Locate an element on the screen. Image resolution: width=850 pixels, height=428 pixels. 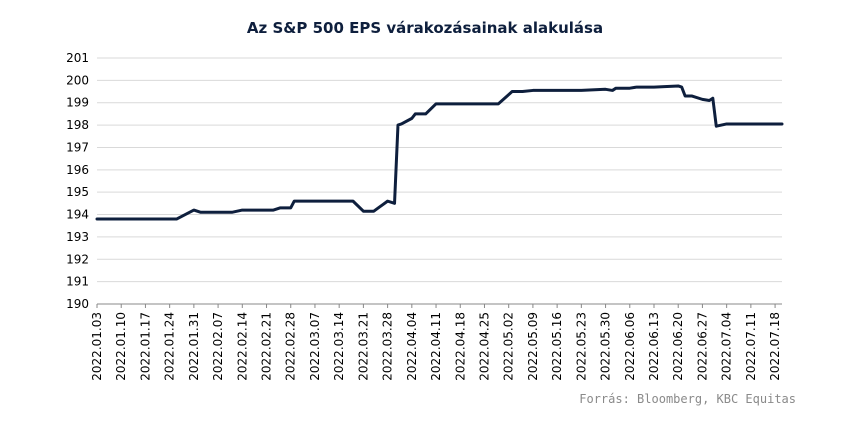
x-tick-label: 2022.01.03 is located at coordinates (97, 346).